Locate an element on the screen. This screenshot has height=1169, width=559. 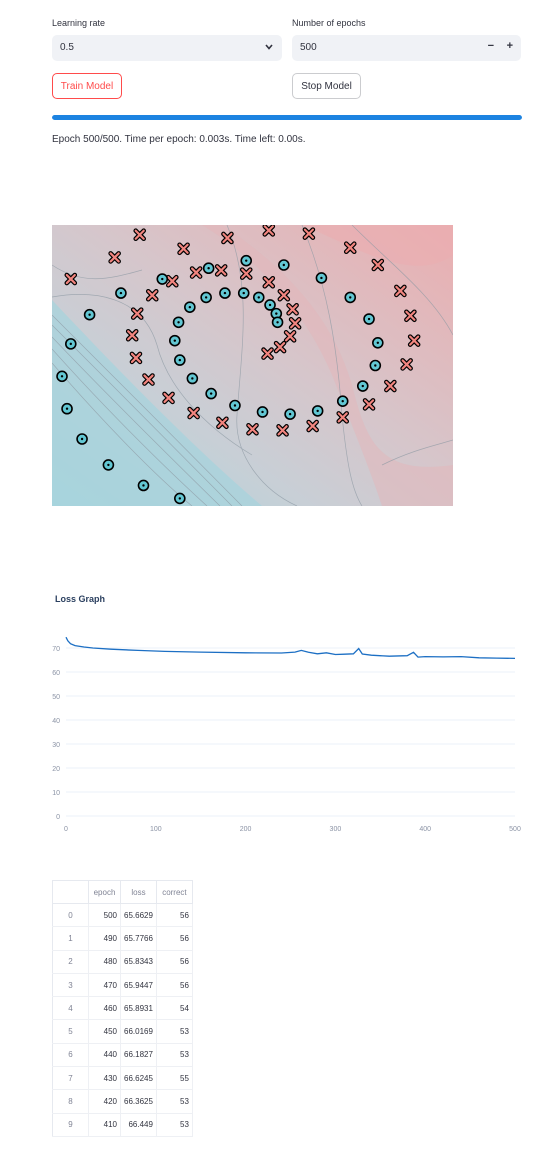
table-row: 3 470 65.9447 56 is located at coordinates (122, 985).